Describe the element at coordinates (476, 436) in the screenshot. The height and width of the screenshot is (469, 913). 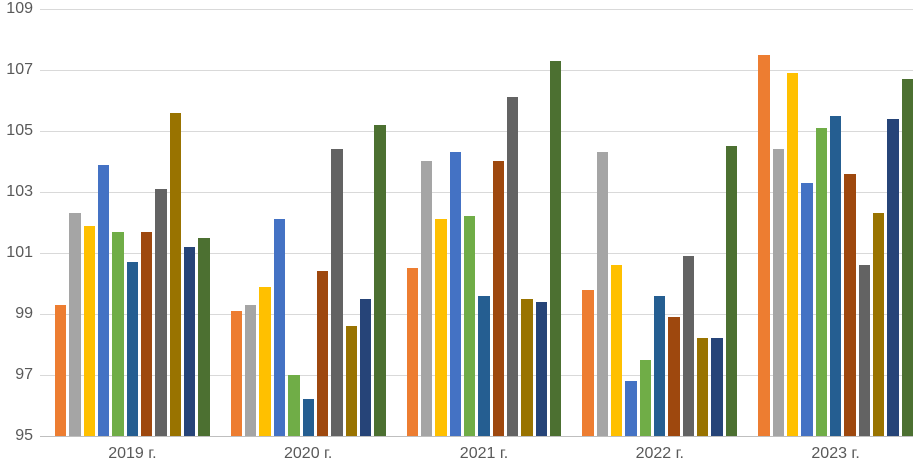
I see `x-axis-line` at that location.